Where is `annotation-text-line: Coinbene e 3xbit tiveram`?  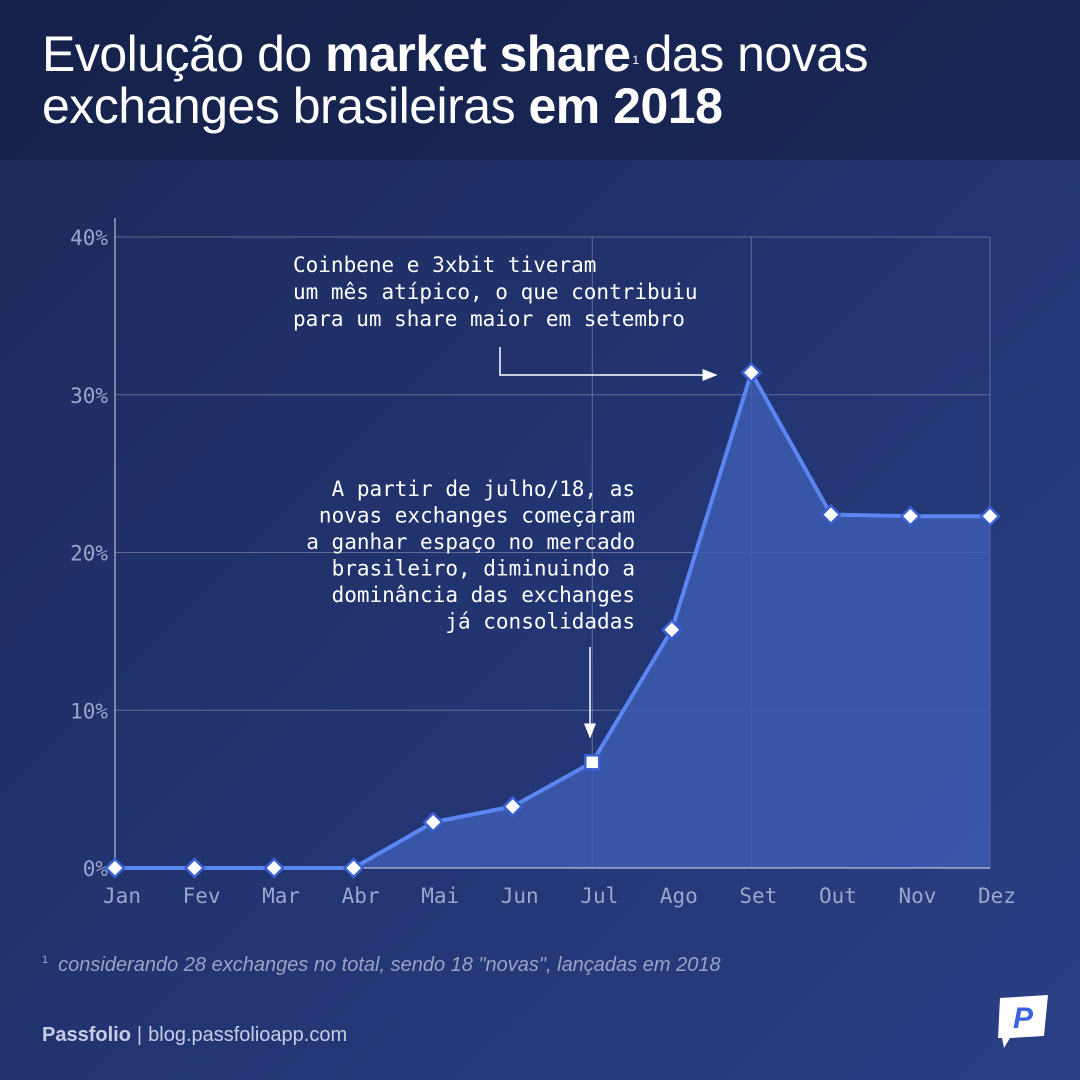
annotation-text-line: Coinbene e 3xbit tiveram is located at coordinates (444, 265).